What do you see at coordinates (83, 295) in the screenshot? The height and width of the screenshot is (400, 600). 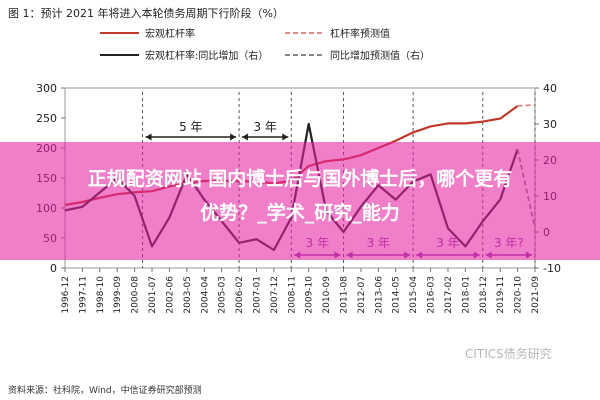 I see `x-tick-label: 1997-11` at bounding box center [83, 295].